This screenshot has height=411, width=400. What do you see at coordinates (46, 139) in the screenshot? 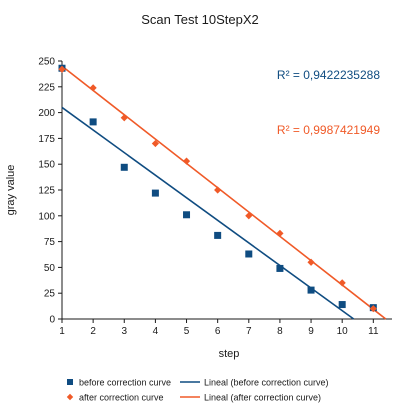
I see `y-tick-label: 175` at bounding box center [46, 139].